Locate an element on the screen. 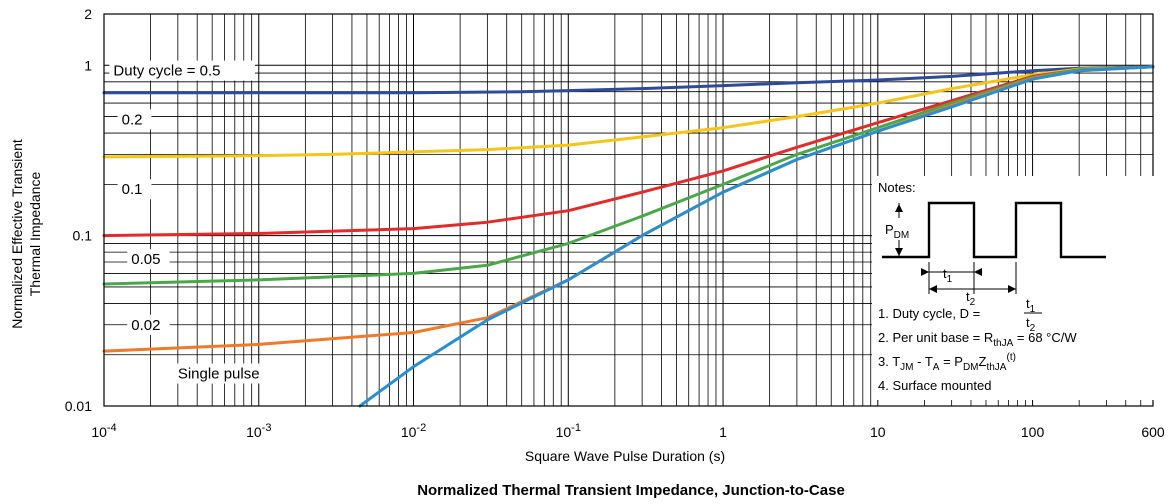  t1-arrow-right is located at coordinates (978, 272).